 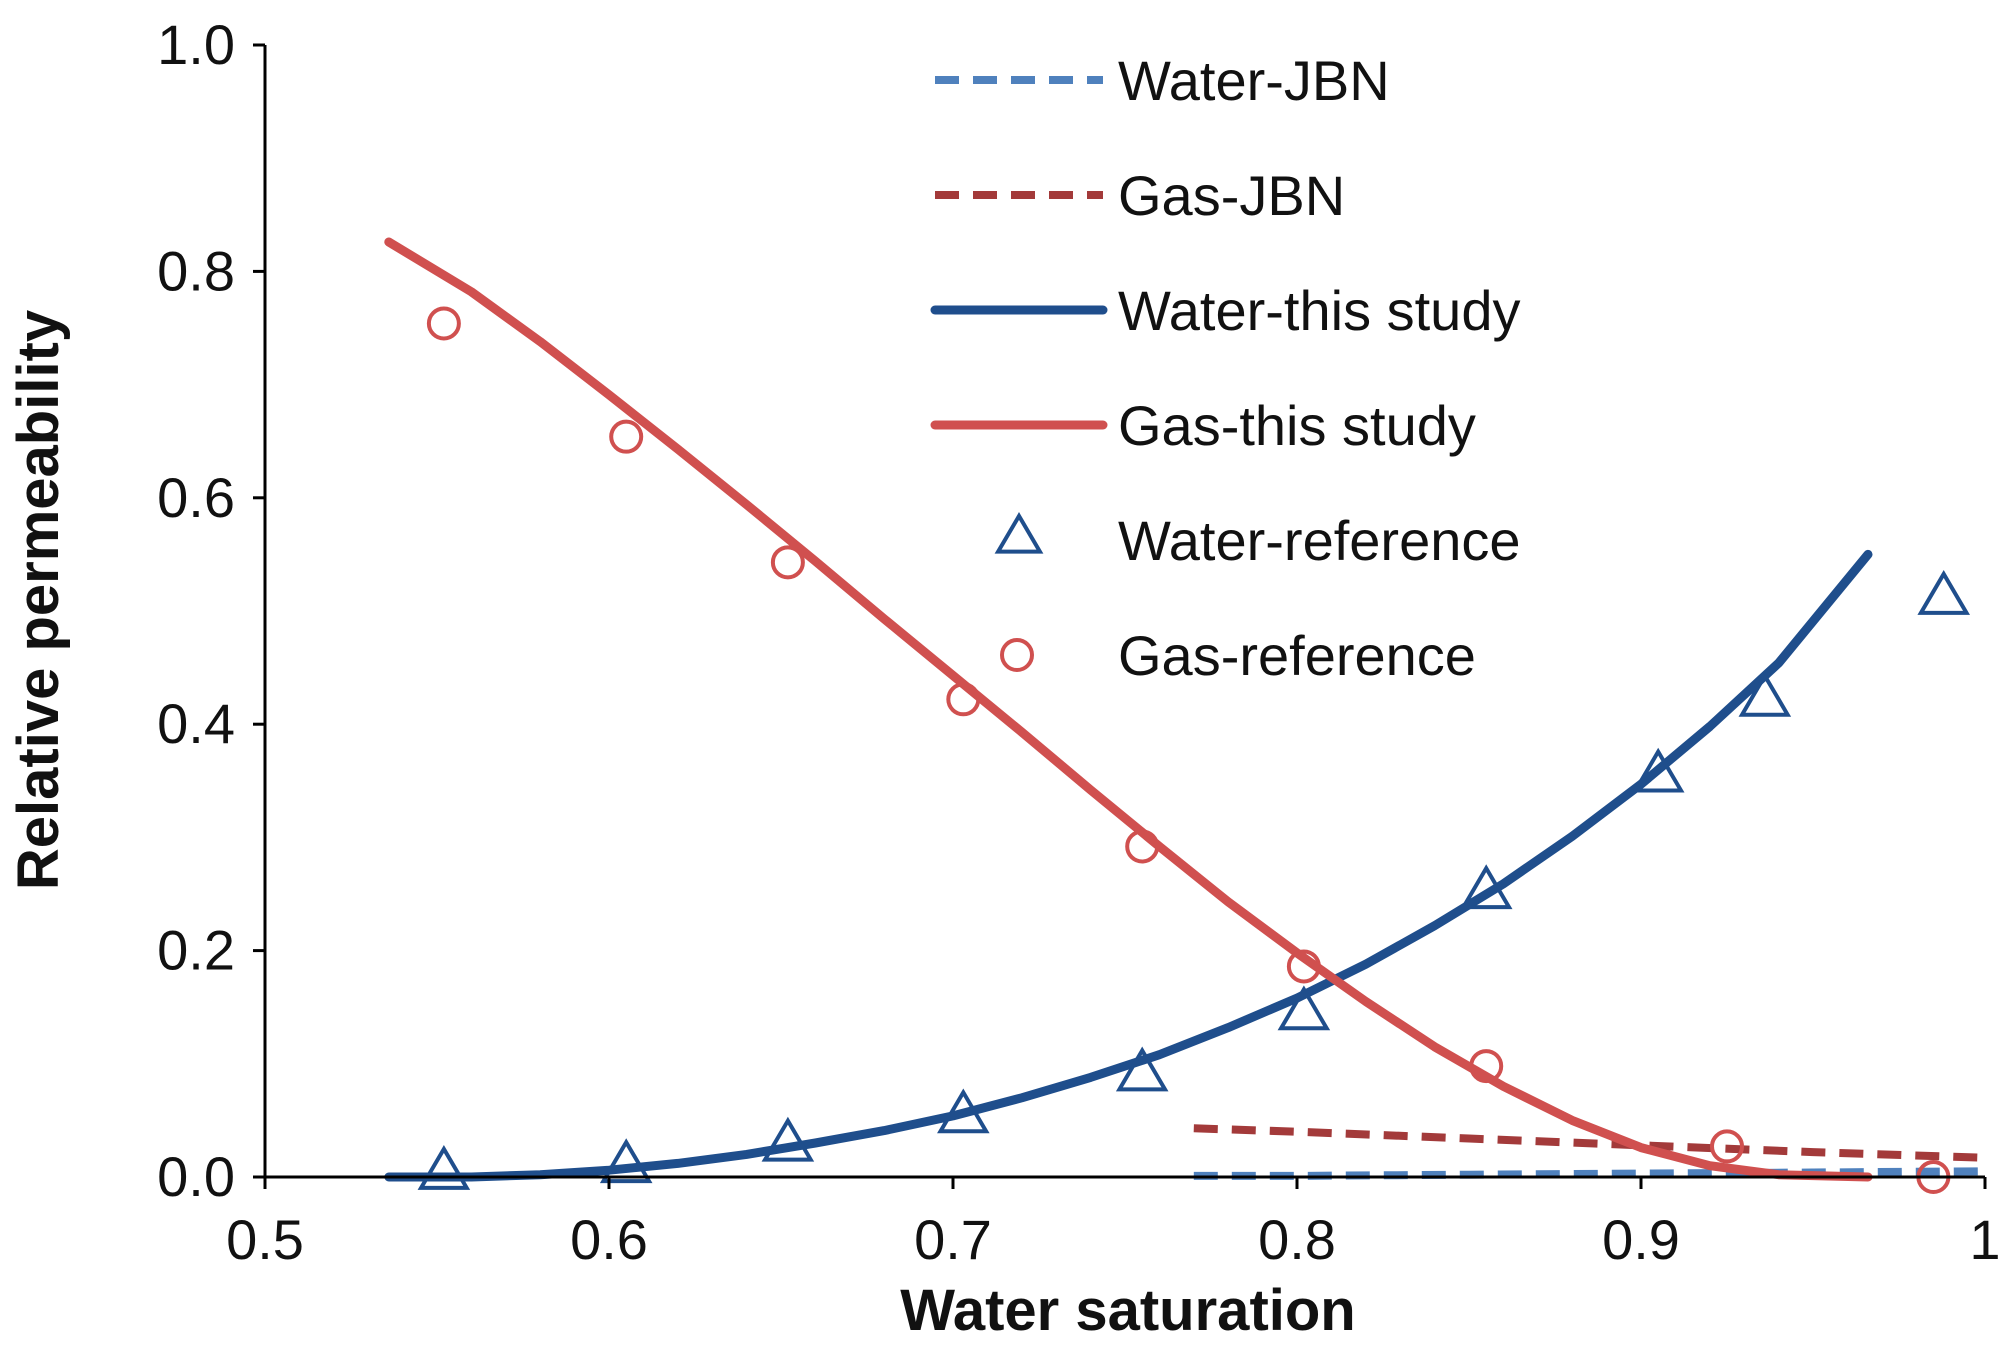 I want to click on legend-item-gas-this-study: Gas-this study, so click(x=1203, y=425).